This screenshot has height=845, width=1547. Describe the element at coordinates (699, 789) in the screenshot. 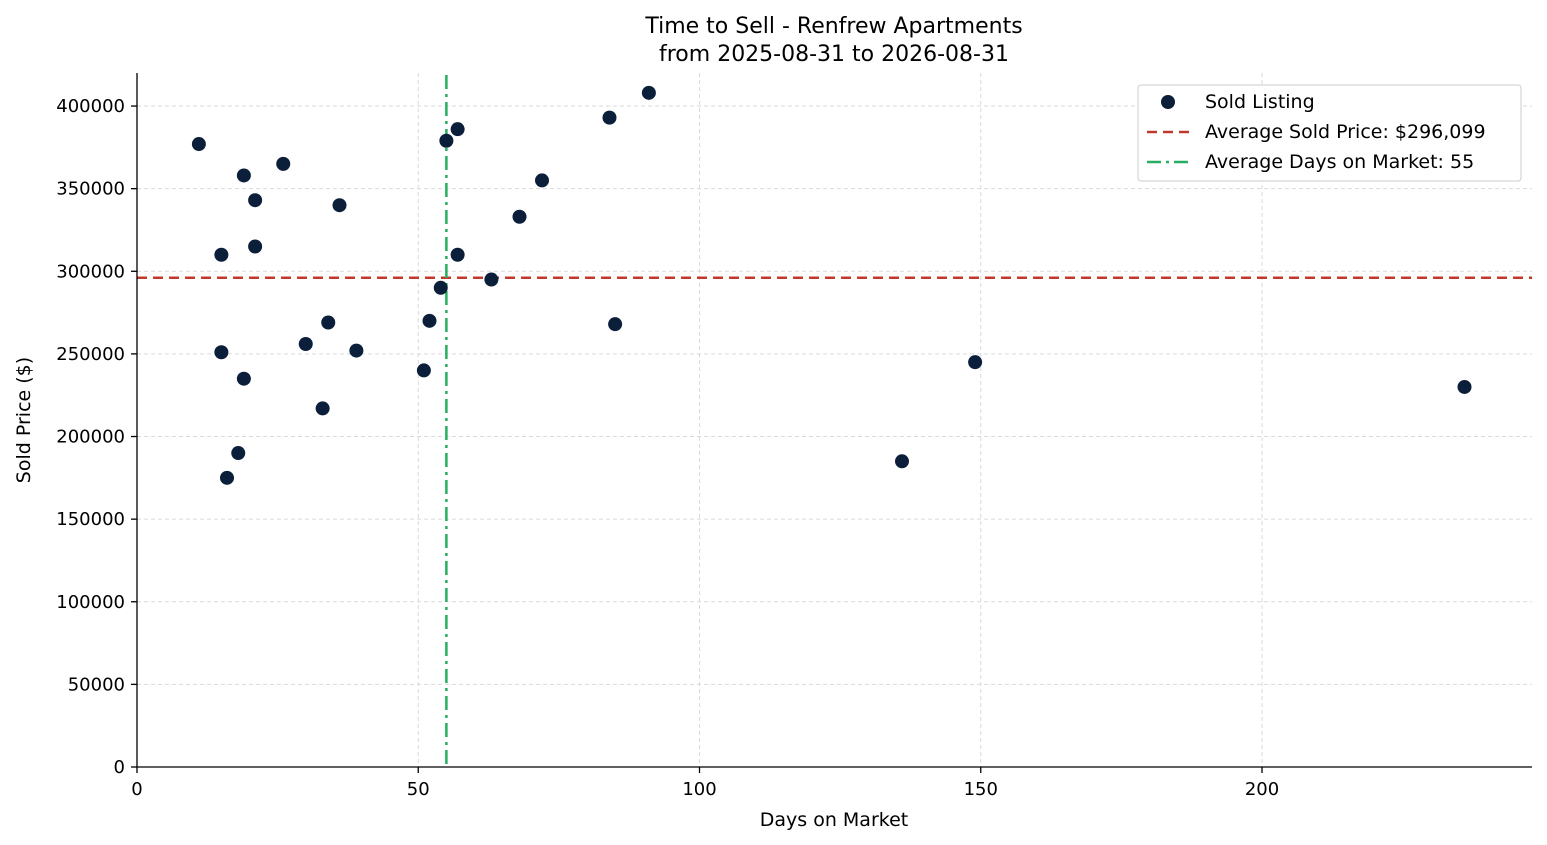

I see `x-tick-label: 100` at that location.